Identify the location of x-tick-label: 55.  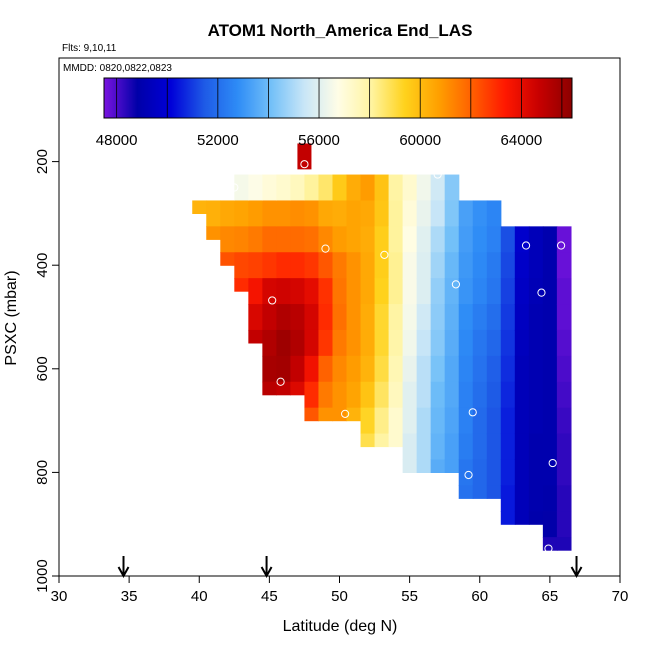
(409, 596).